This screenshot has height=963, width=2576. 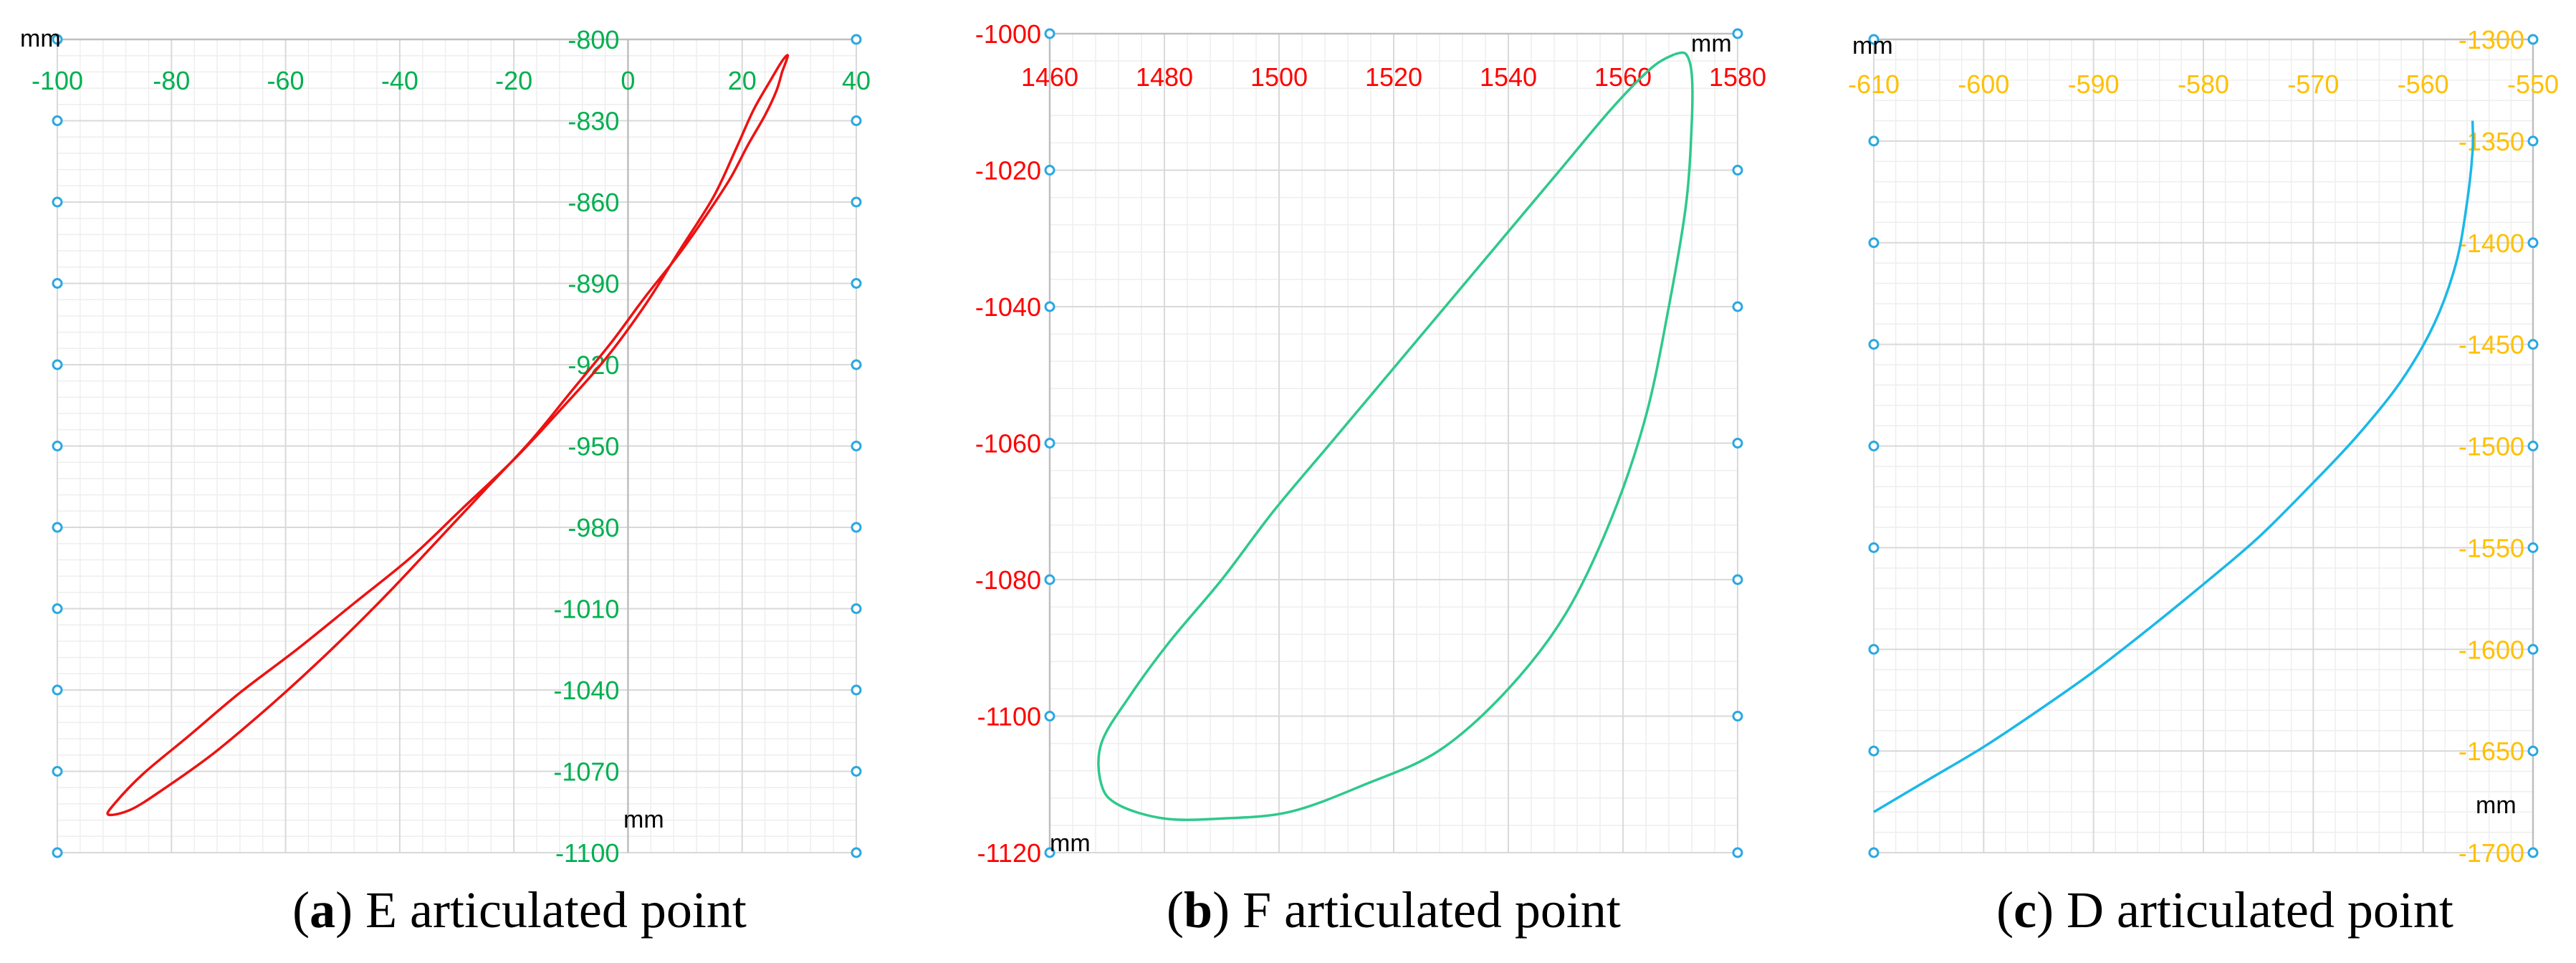 What do you see at coordinates (519, 910) in the screenshot?
I see `caption-a: (a) E articulated point` at bounding box center [519, 910].